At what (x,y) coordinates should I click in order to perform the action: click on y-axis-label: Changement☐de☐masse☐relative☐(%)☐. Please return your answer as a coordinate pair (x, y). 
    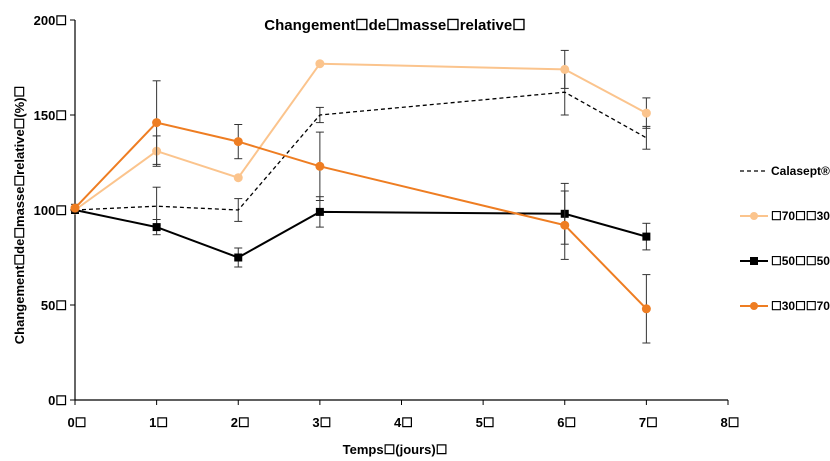
    Looking at the image, I should click on (19, 215).